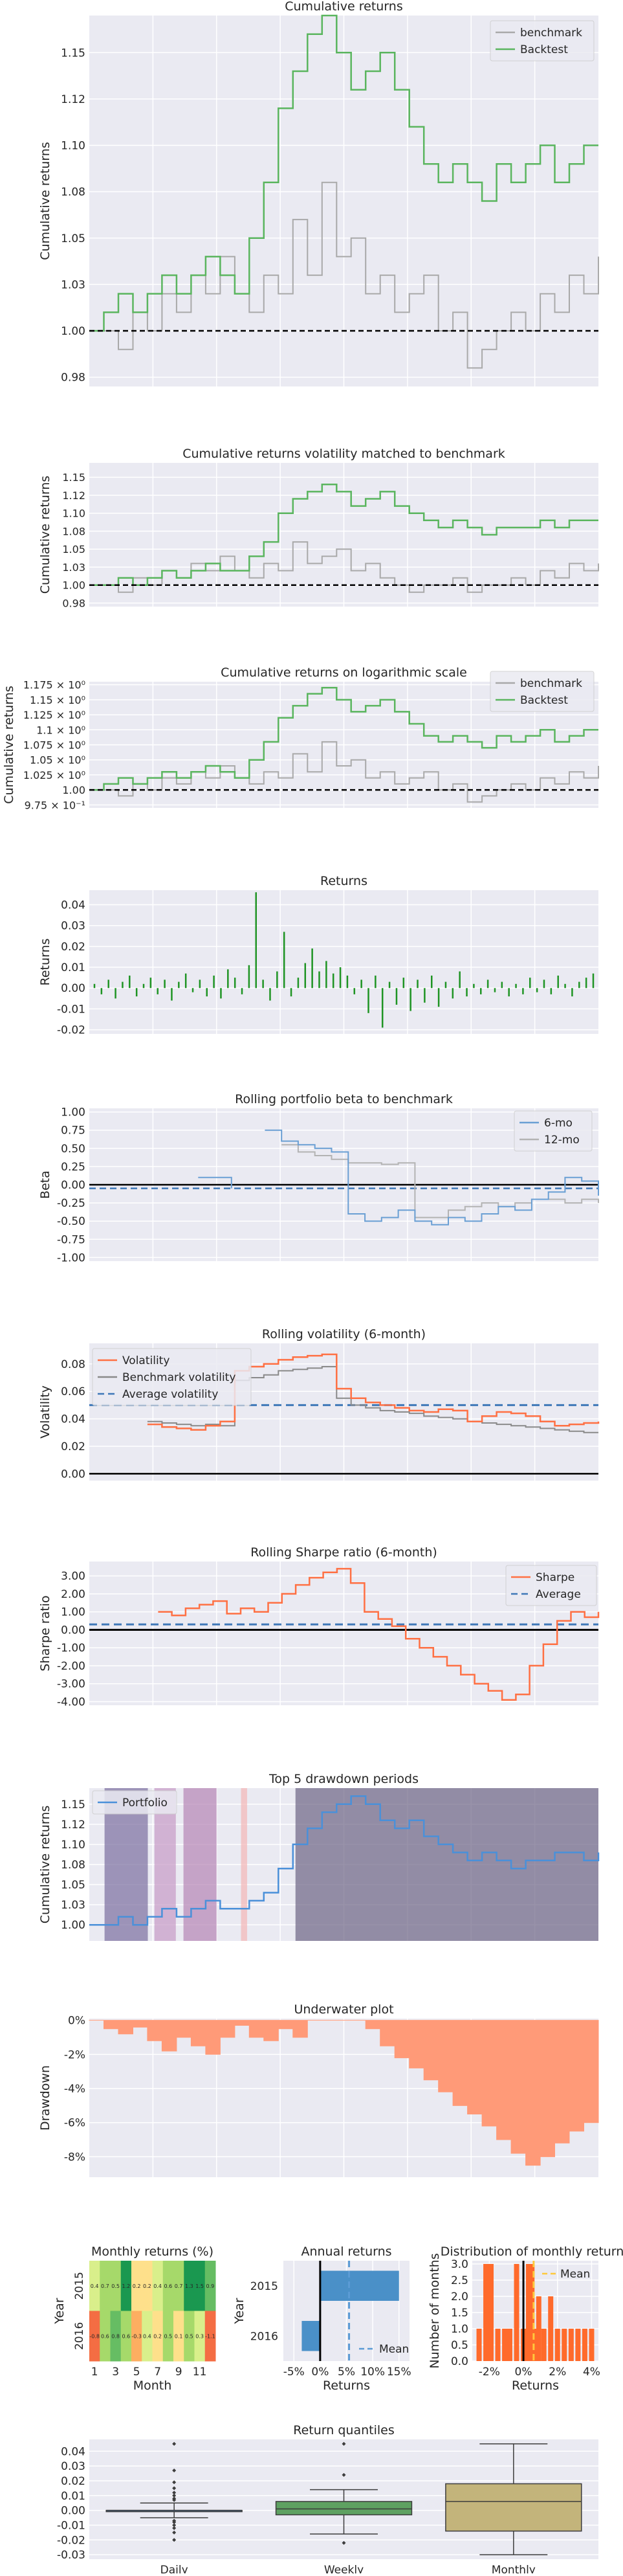 The image size is (623, 2576). Describe the element at coordinates (73, 947) in the screenshot. I see `returns-ytick: 0.02` at that location.